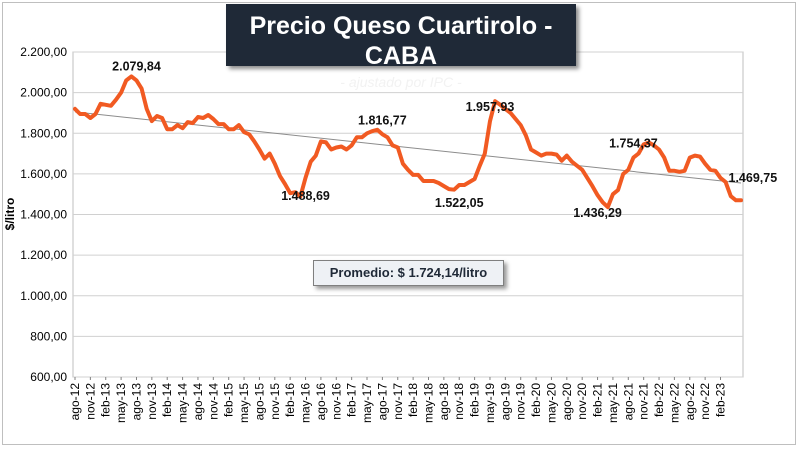 This screenshot has height=449, width=800. Describe the element at coordinates (229, 400) in the screenshot. I see `x-tick-label: feb-15` at that location.